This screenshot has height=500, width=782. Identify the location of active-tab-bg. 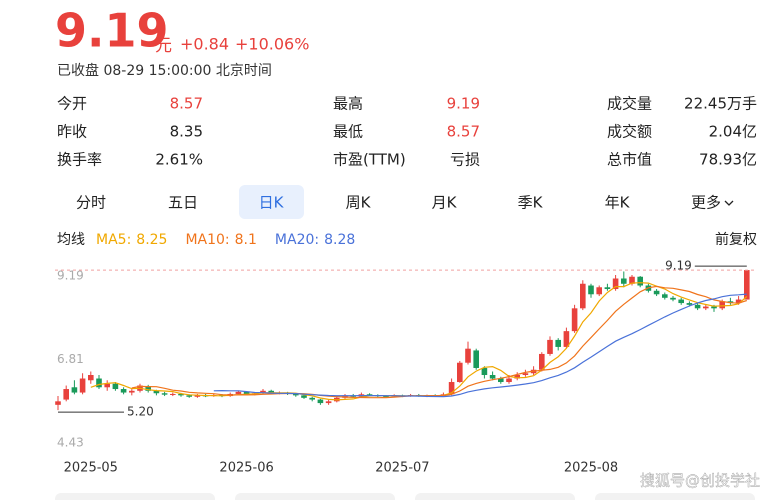
(271, 202).